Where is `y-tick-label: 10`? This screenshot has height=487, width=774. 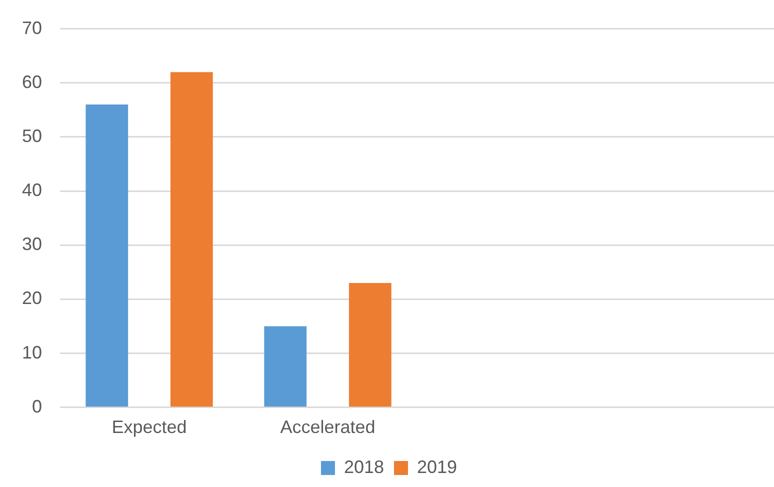
y-tick-label: 10 is located at coordinates (32, 352).